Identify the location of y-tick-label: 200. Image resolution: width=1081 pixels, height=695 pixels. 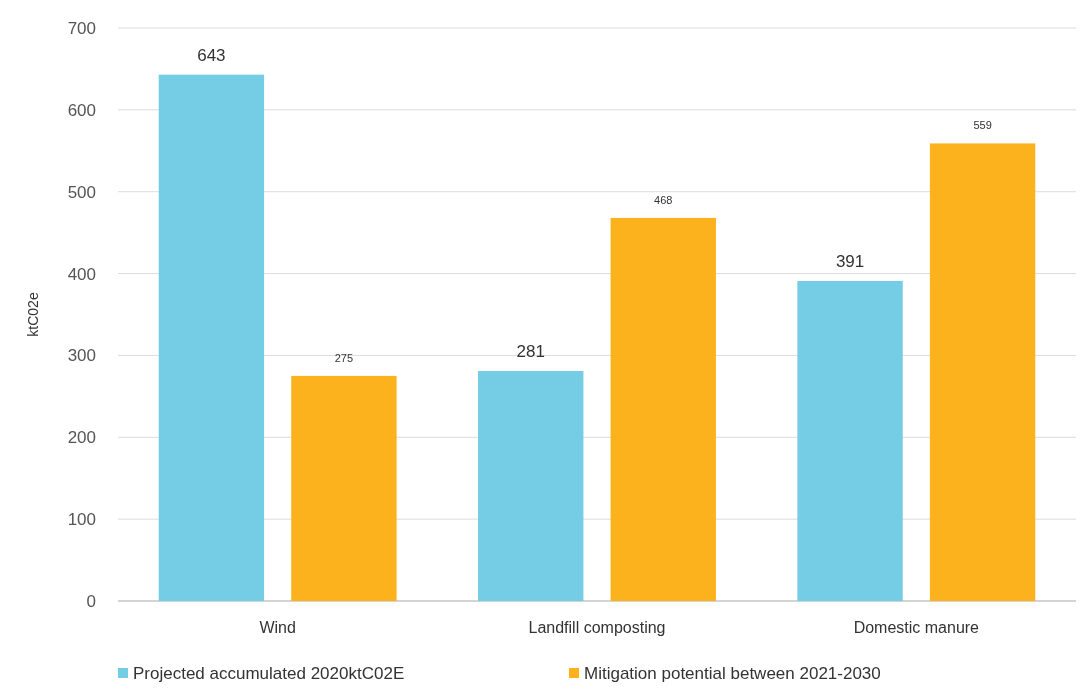
(81, 438).